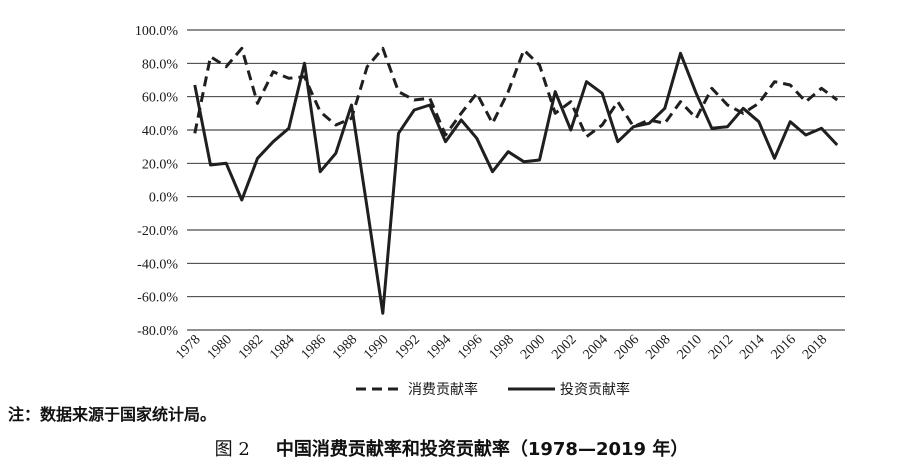 This screenshot has width=903, height=473. Describe the element at coordinates (220, 347) in the screenshot. I see `x-tick-label: 1980` at that location.